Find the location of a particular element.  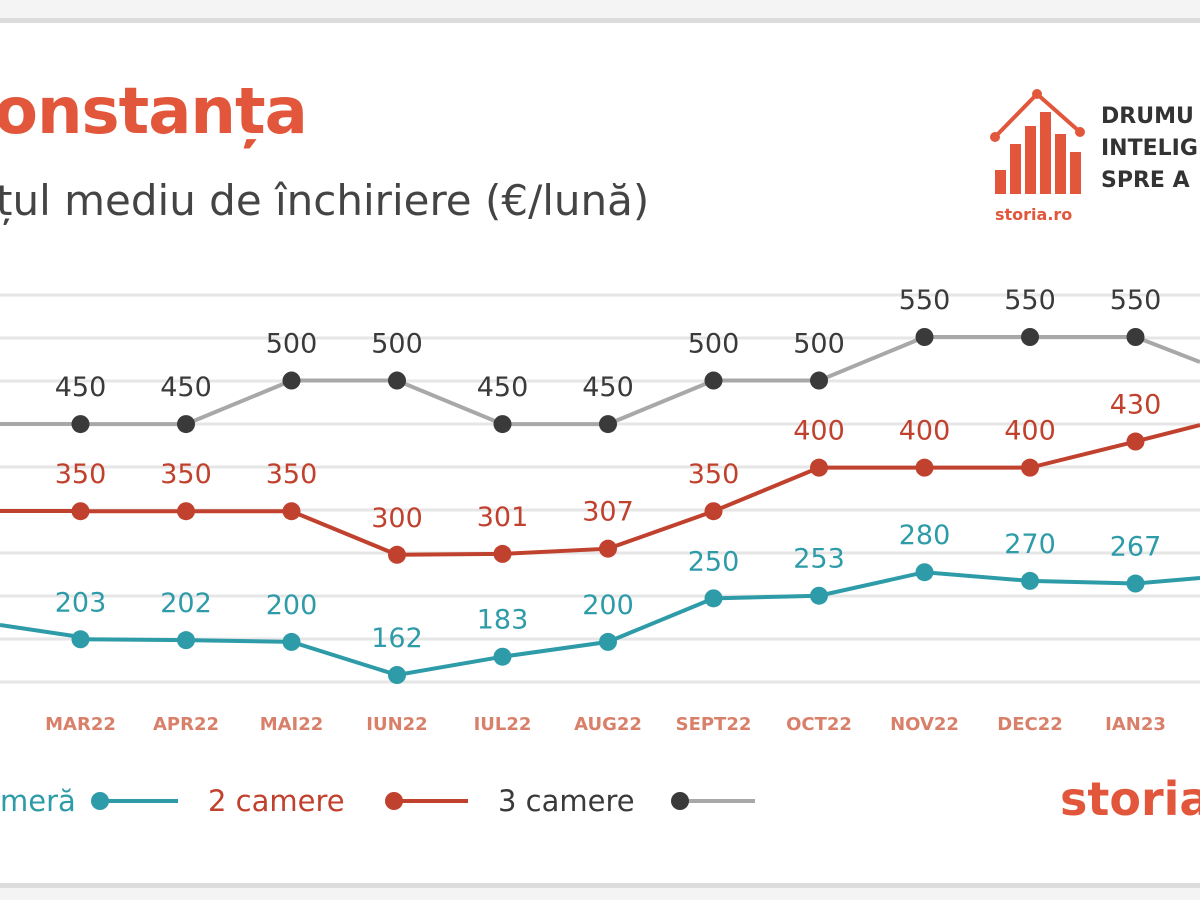

logo-tagline-line-2: INTELIG is located at coordinates (1149, 148).